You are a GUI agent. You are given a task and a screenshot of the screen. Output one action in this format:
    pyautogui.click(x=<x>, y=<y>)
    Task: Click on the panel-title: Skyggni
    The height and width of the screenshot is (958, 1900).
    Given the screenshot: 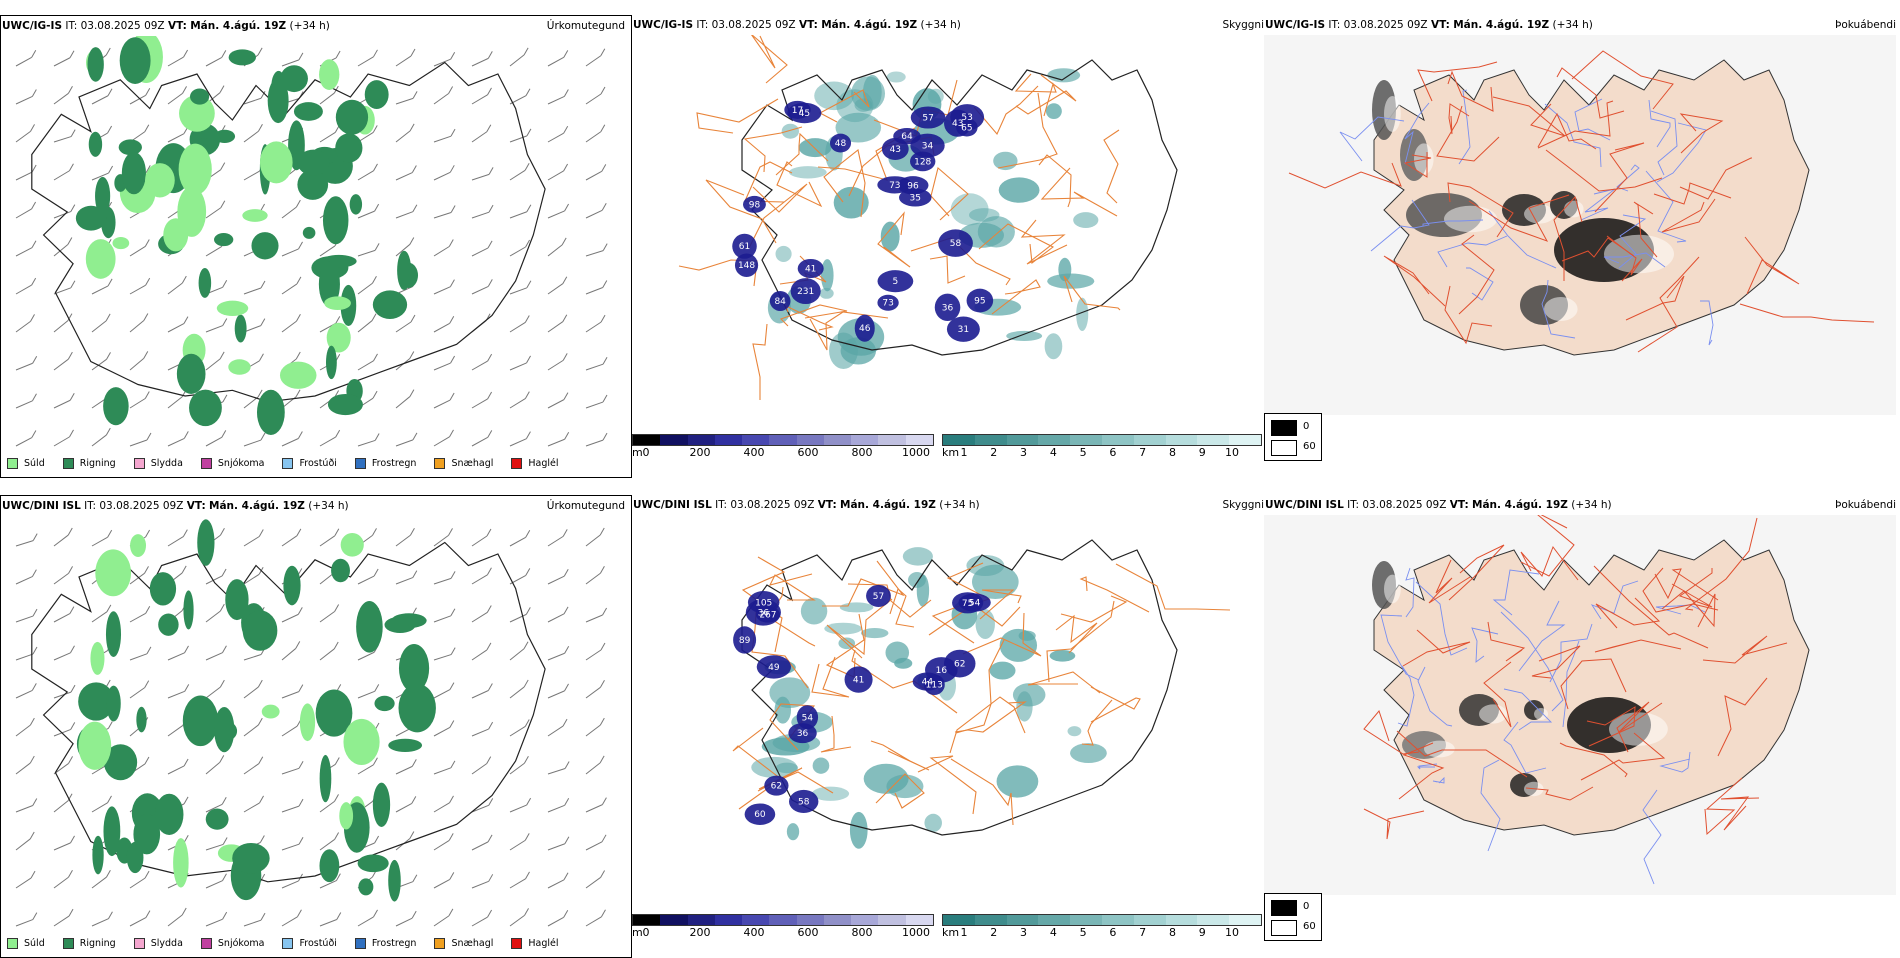 What is the action you would take?
    pyautogui.click(x=1243, y=25)
    